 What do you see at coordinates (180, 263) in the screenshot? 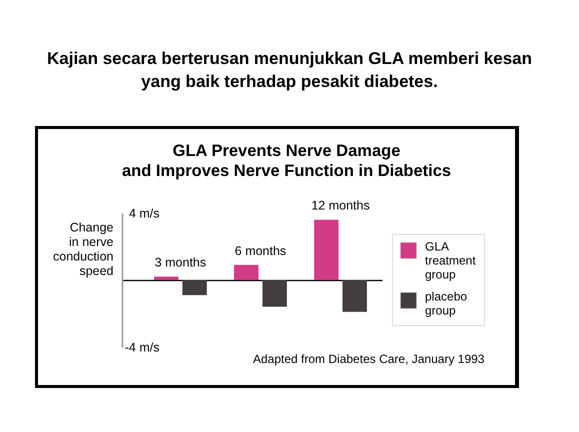
I see `x-tick-label: 3 months` at bounding box center [180, 263].